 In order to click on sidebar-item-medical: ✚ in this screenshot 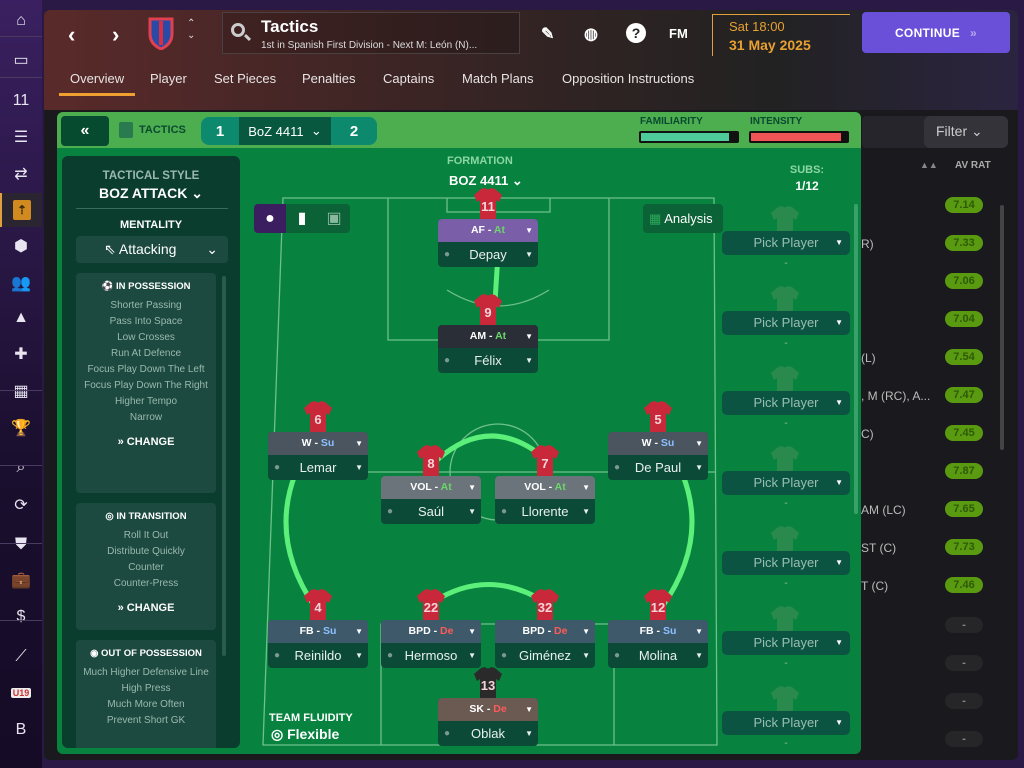, I will do `click(21, 354)`.